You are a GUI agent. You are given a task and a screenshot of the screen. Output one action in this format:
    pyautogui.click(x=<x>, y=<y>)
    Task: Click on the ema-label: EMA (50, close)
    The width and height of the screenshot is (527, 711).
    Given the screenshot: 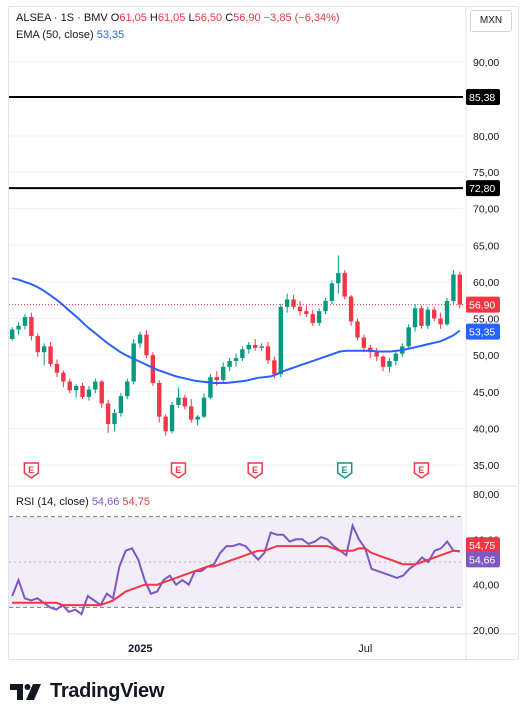 What is the action you would take?
    pyautogui.click(x=55, y=35)
    